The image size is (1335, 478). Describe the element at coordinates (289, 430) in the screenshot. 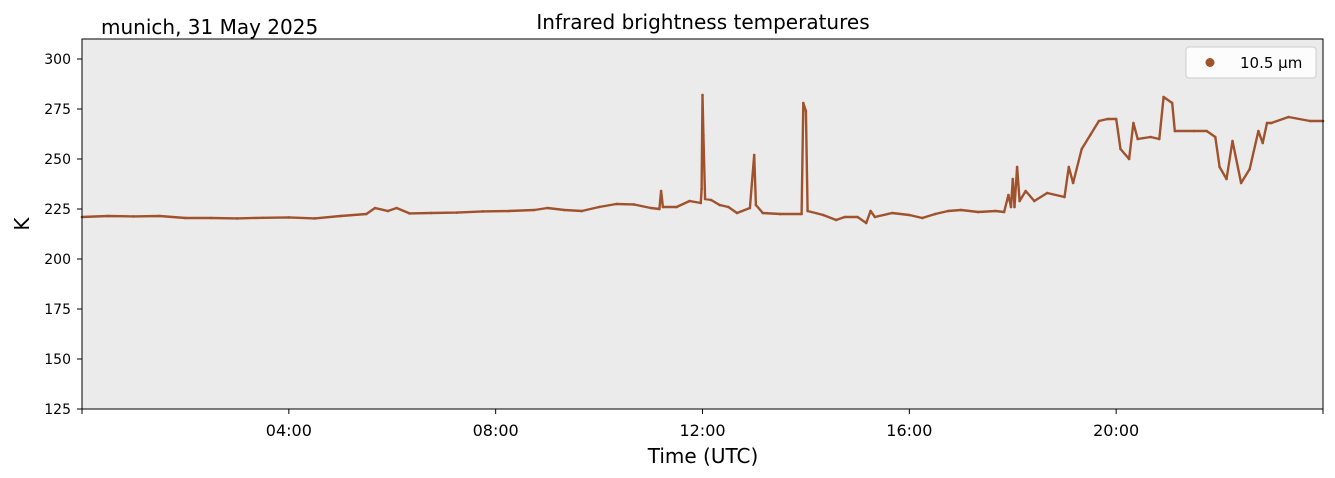

I see `x-tick-label: 04:00` at that location.